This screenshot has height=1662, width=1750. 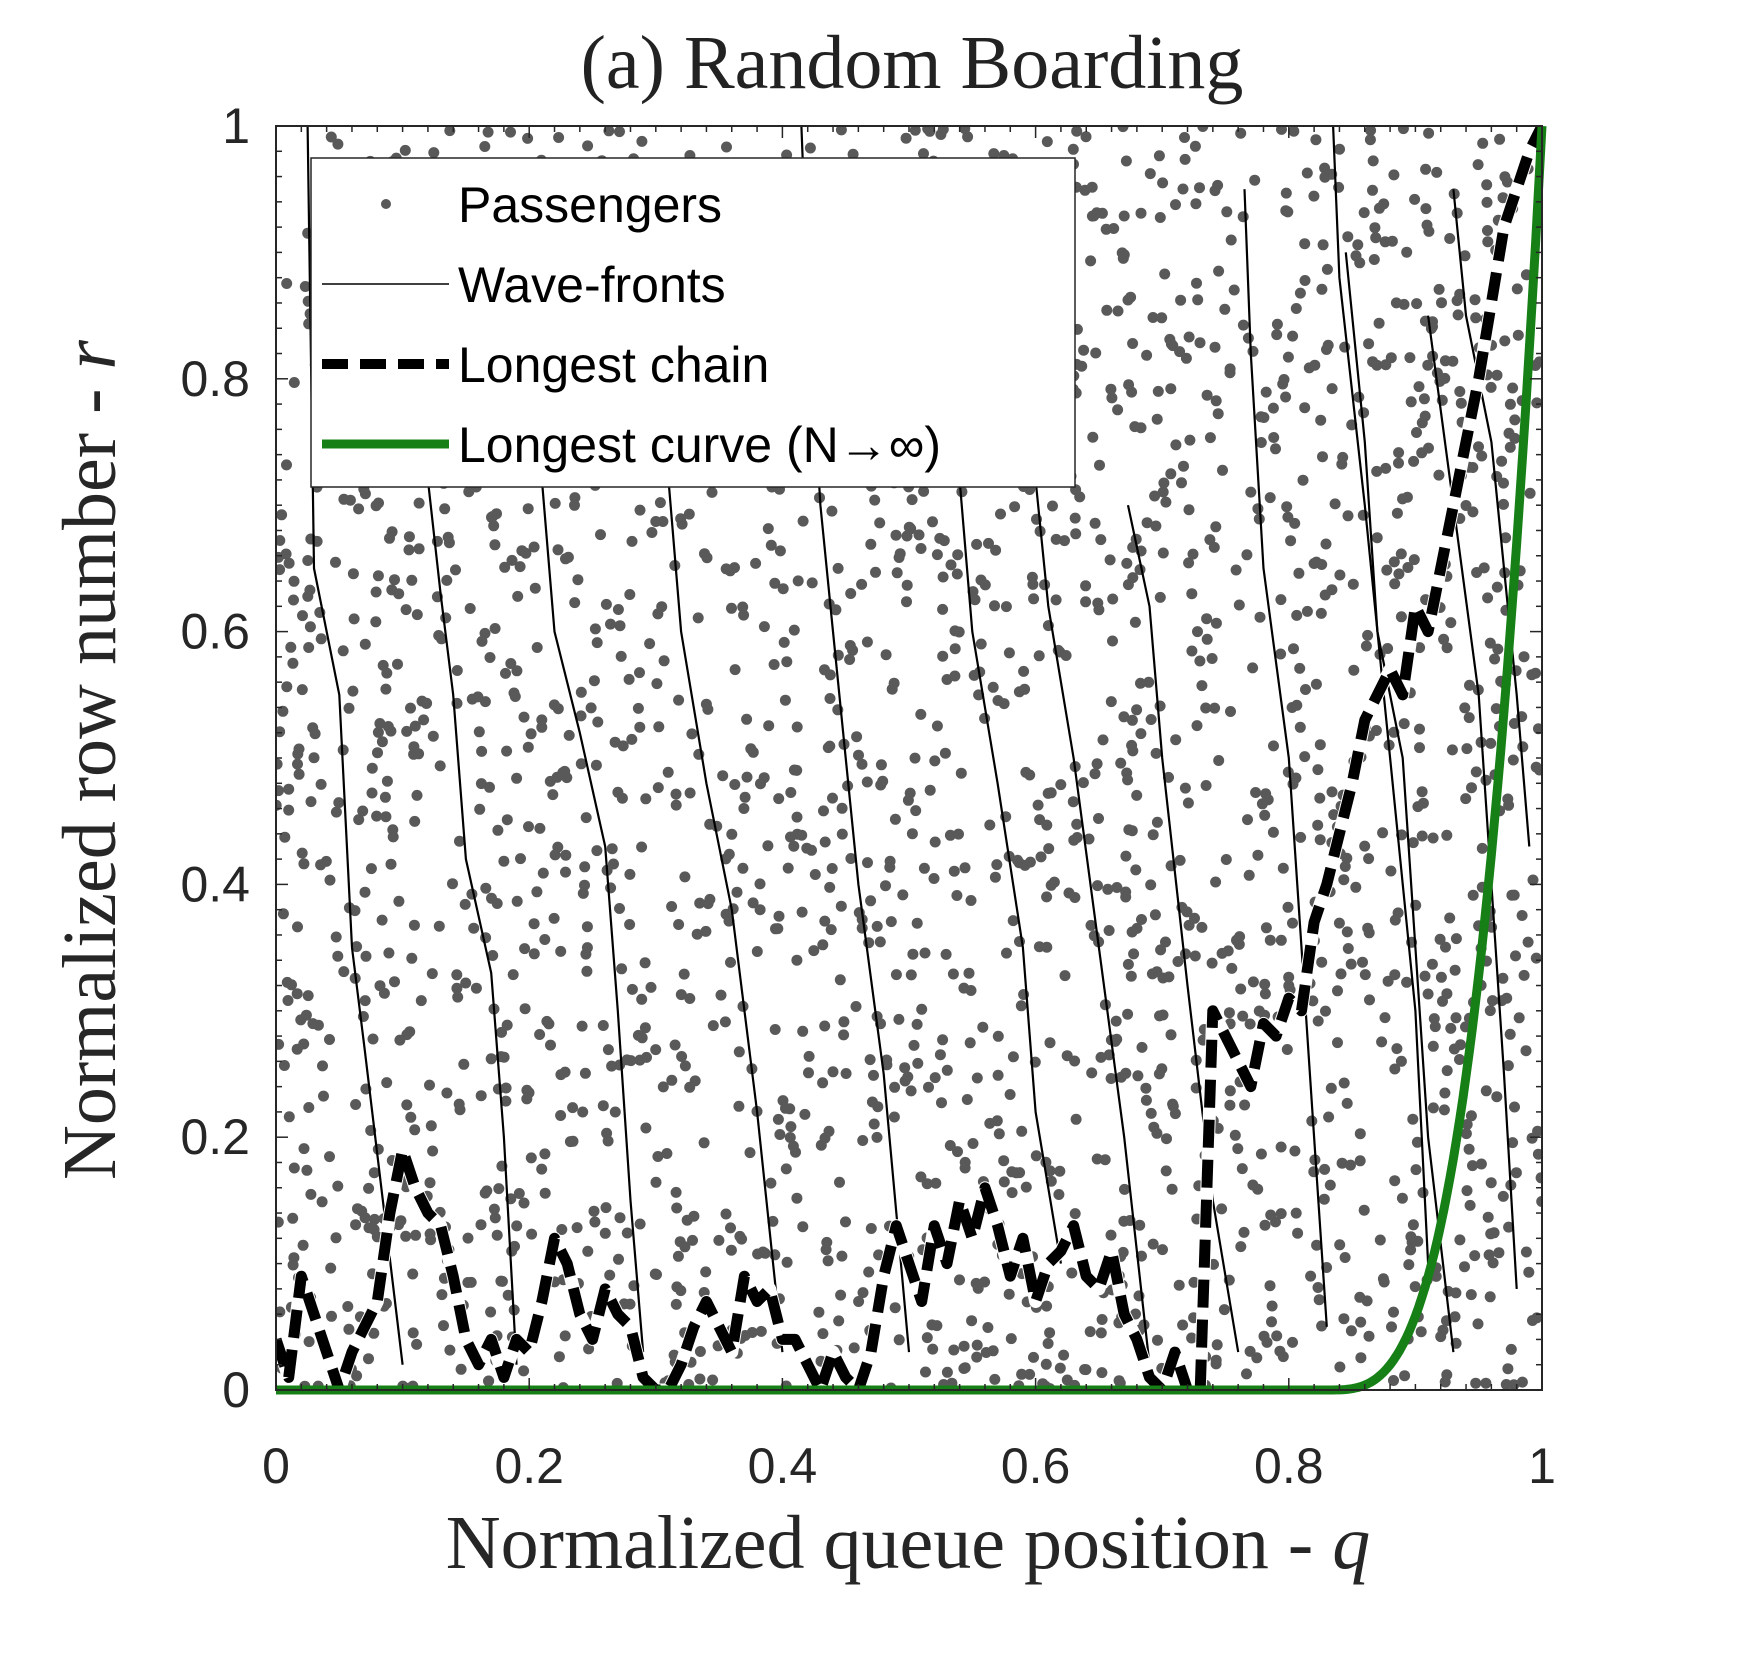 What do you see at coordinates (215, 884) in the screenshot?
I see `y-tick-label: 0.4` at bounding box center [215, 884].